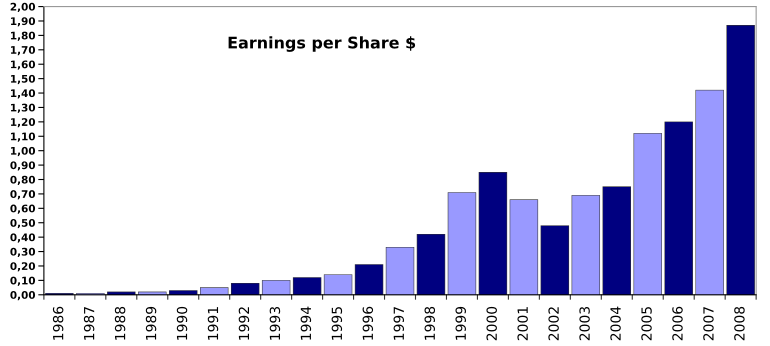 This screenshot has width=770, height=346. I want to click on y-tick-label: 0,10, so click(23, 281).